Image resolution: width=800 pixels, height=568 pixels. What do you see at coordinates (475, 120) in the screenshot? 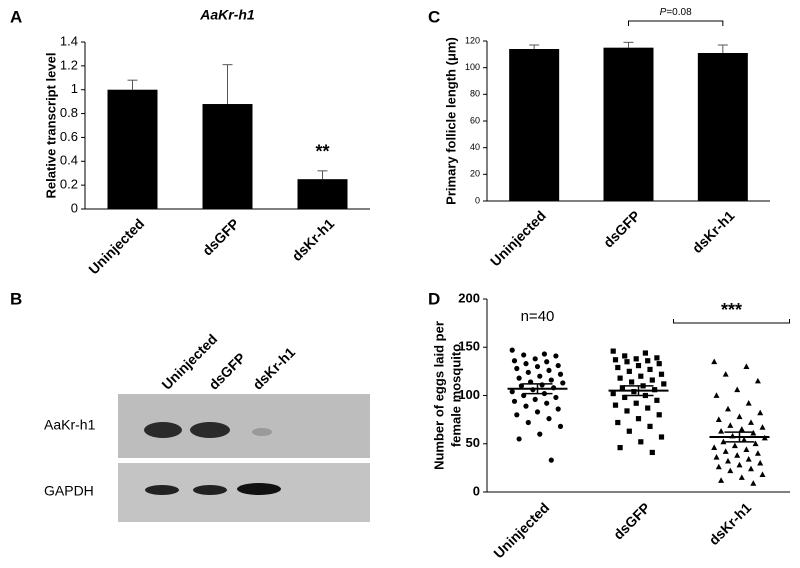
I see `y-tick-label: 60` at bounding box center [475, 120].